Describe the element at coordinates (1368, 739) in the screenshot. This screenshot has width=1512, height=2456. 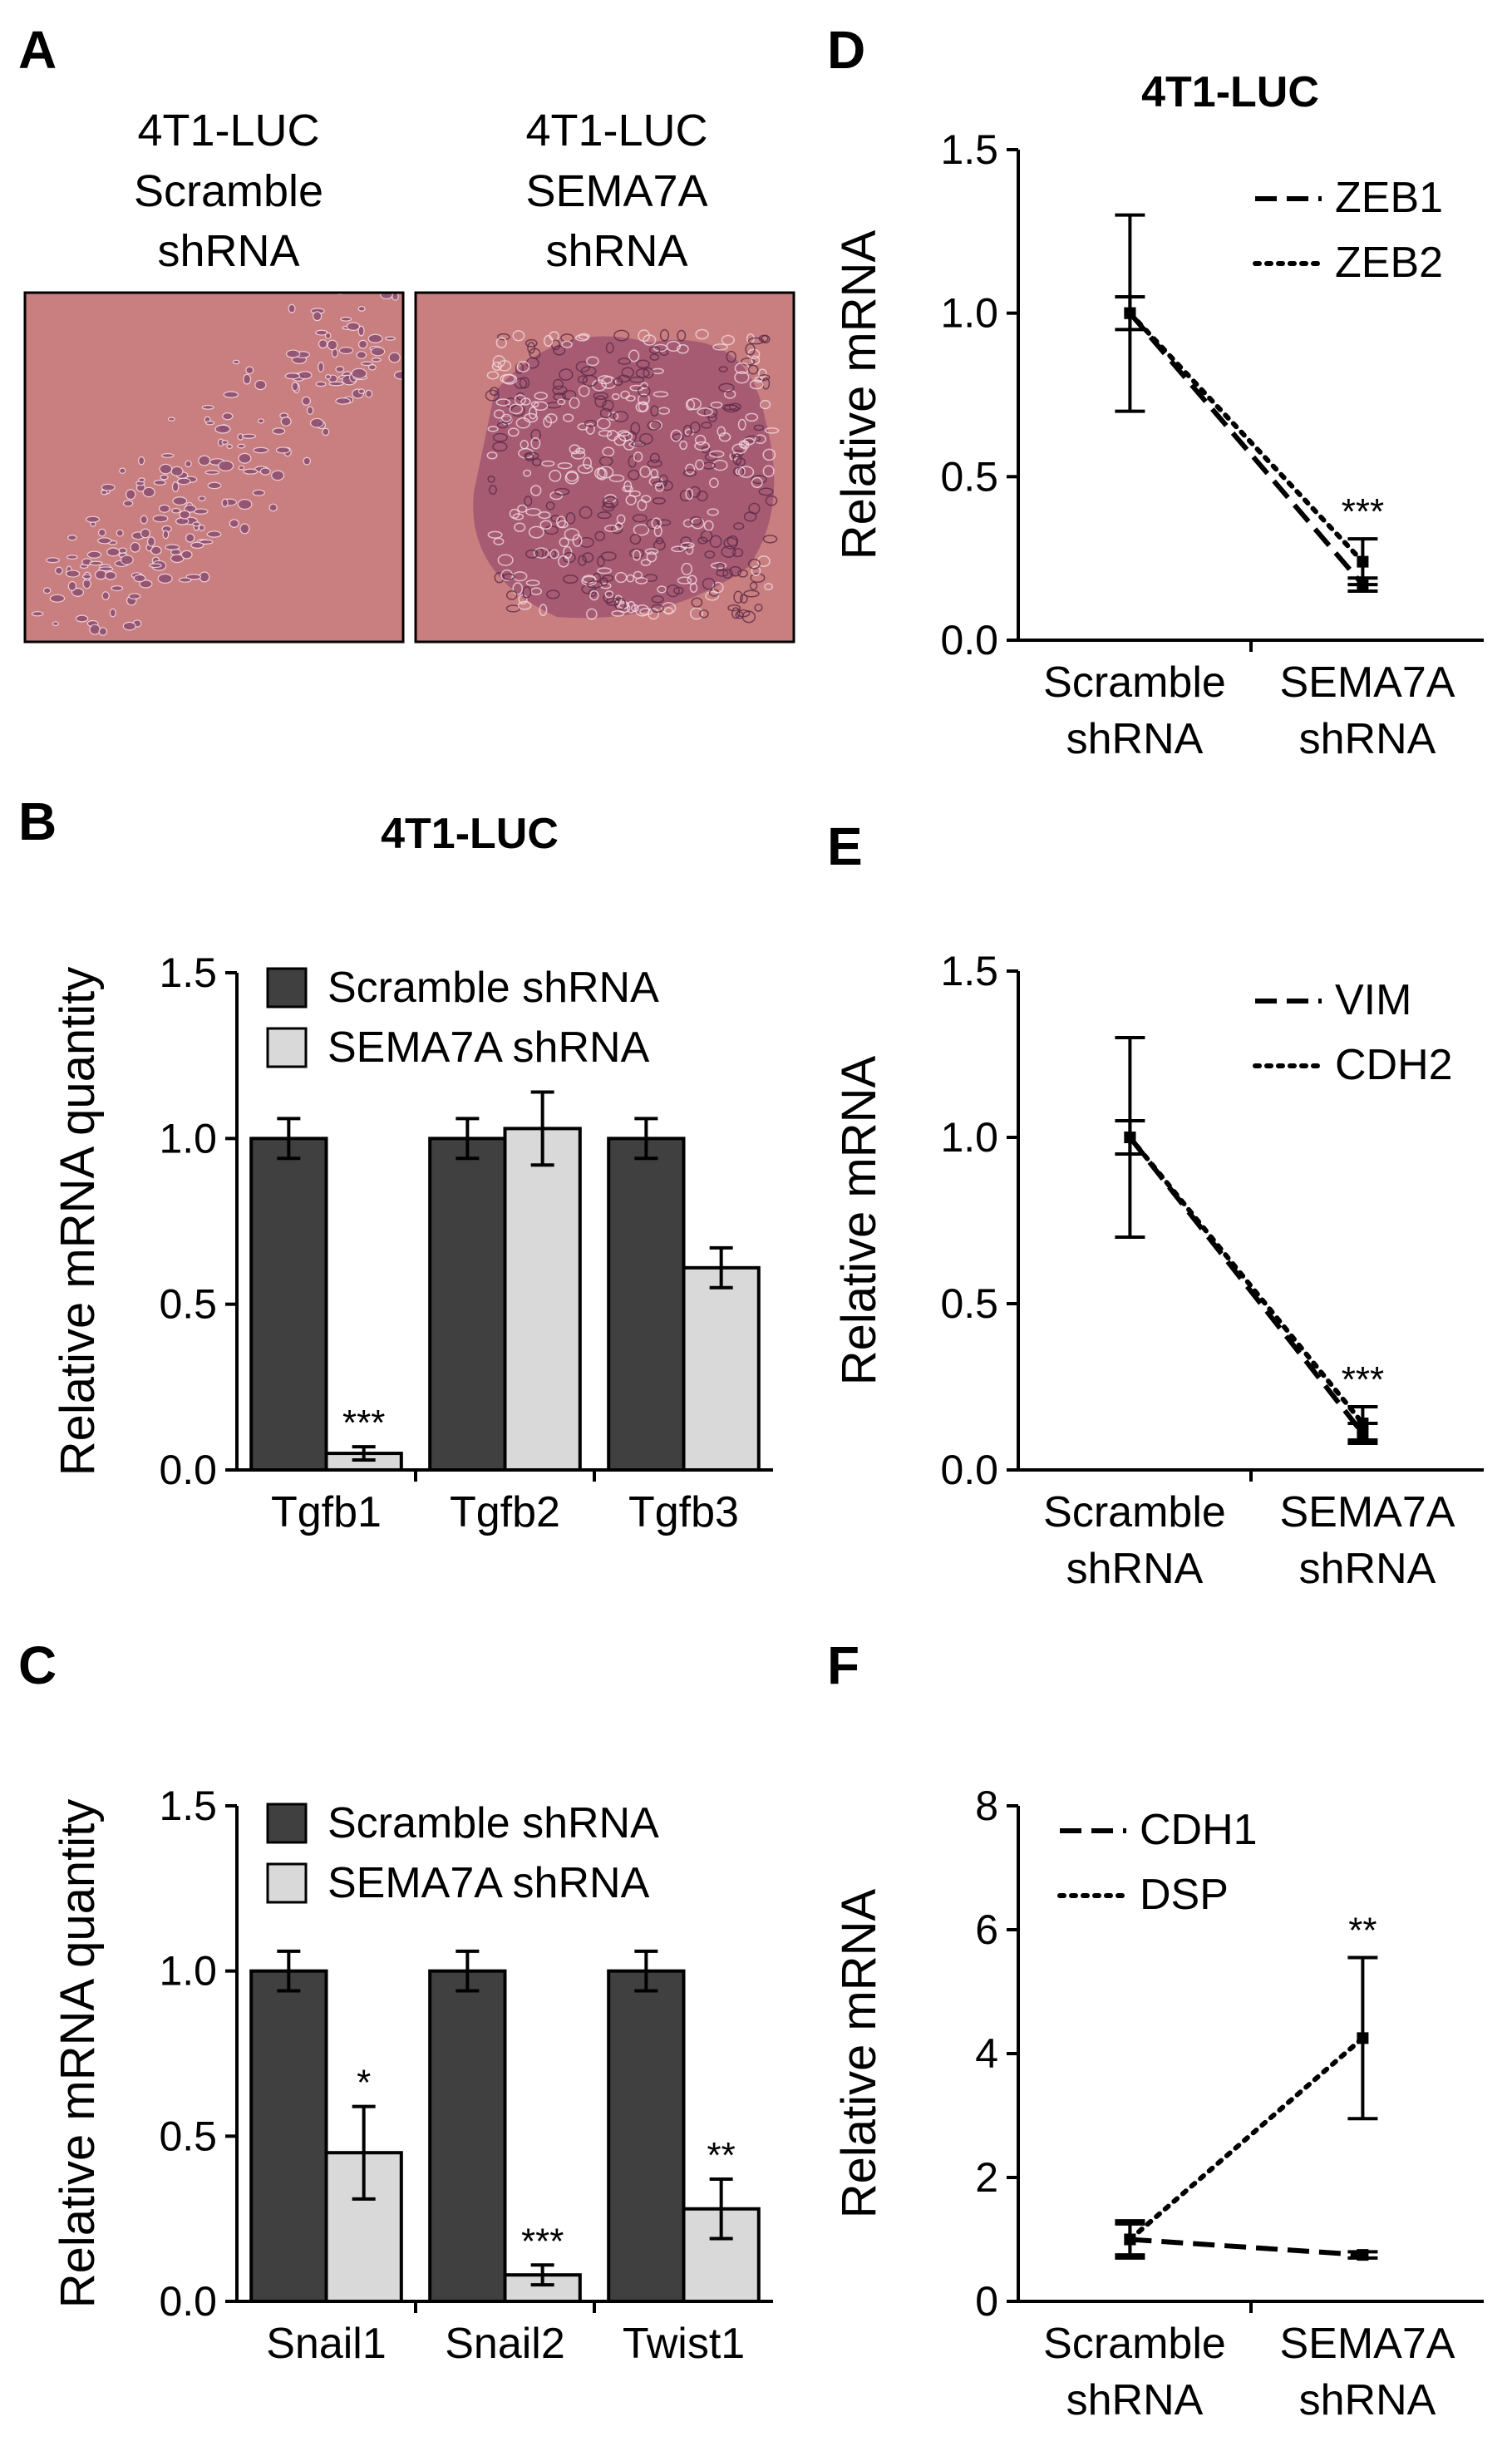
I see `x-category-label-sema7a-shrna-line-2: shRNA` at that location.